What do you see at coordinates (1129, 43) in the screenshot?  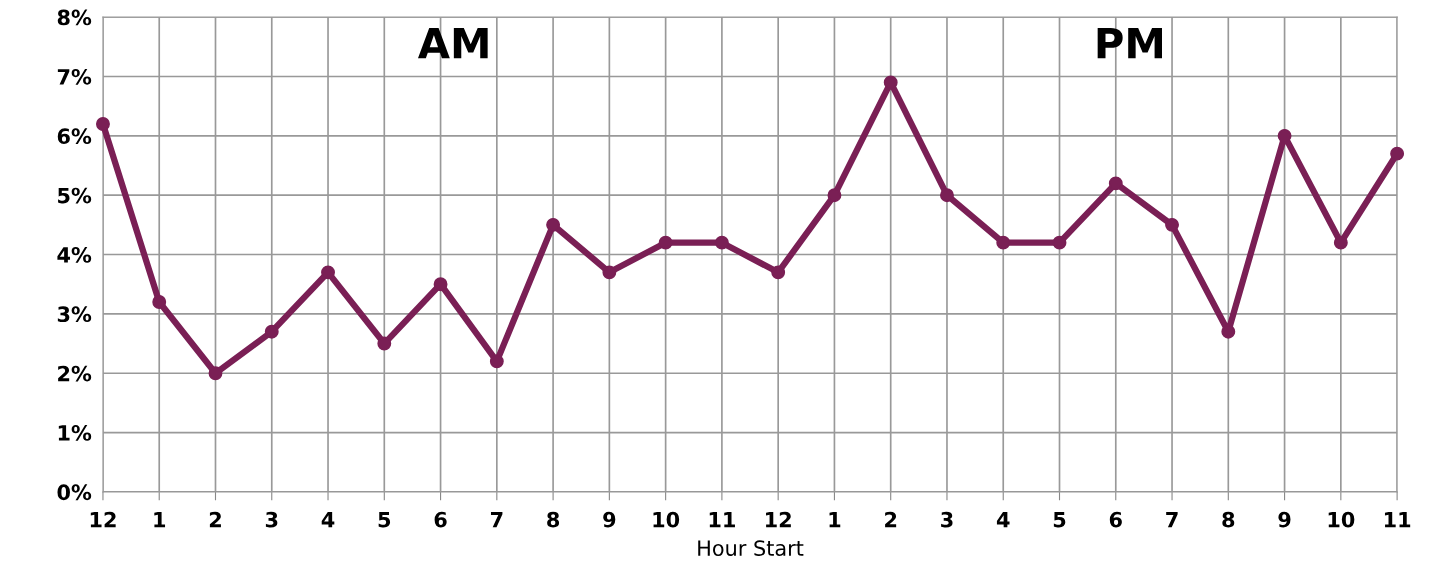 I see `annotation: PM` at bounding box center [1129, 43].